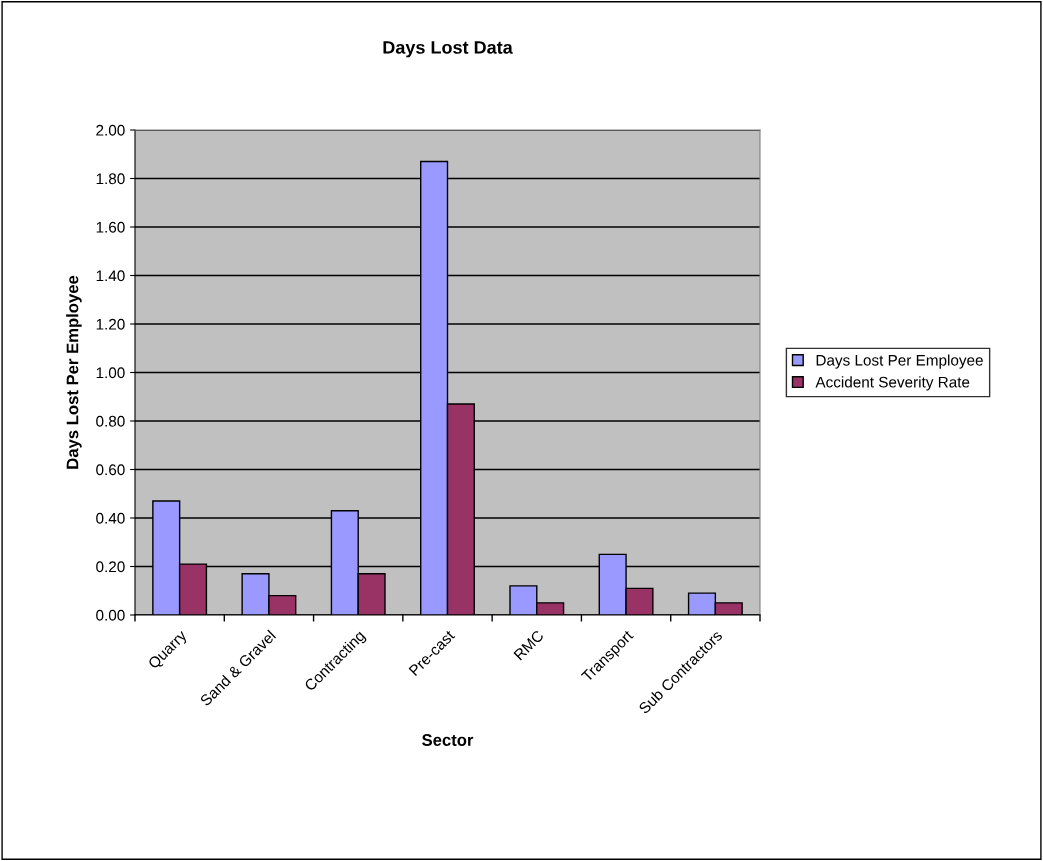  What do you see at coordinates (110, 130) in the screenshot?
I see `y-tick-label: 2.00` at bounding box center [110, 130].